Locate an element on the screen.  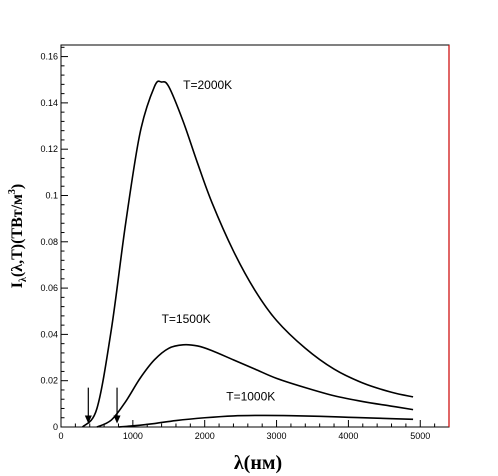
y-title-sub: λ is located at coordinates (23, 279).